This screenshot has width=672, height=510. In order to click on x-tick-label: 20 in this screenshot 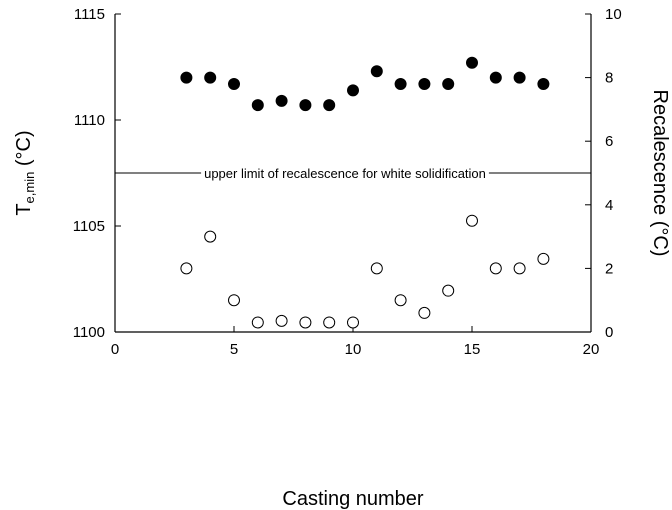, I will do `click(591, 349)`.